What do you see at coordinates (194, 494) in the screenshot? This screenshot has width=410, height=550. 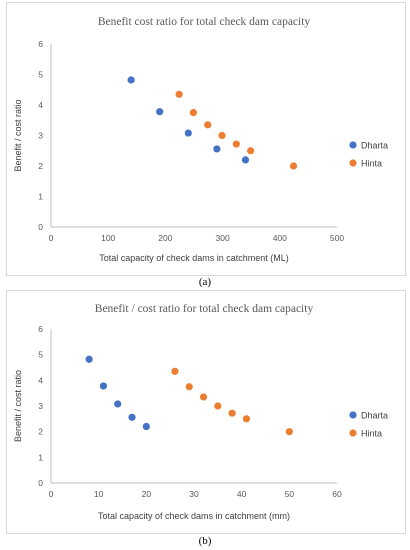 I see `x-tick-label: 30` at bounding box center [194, 494].